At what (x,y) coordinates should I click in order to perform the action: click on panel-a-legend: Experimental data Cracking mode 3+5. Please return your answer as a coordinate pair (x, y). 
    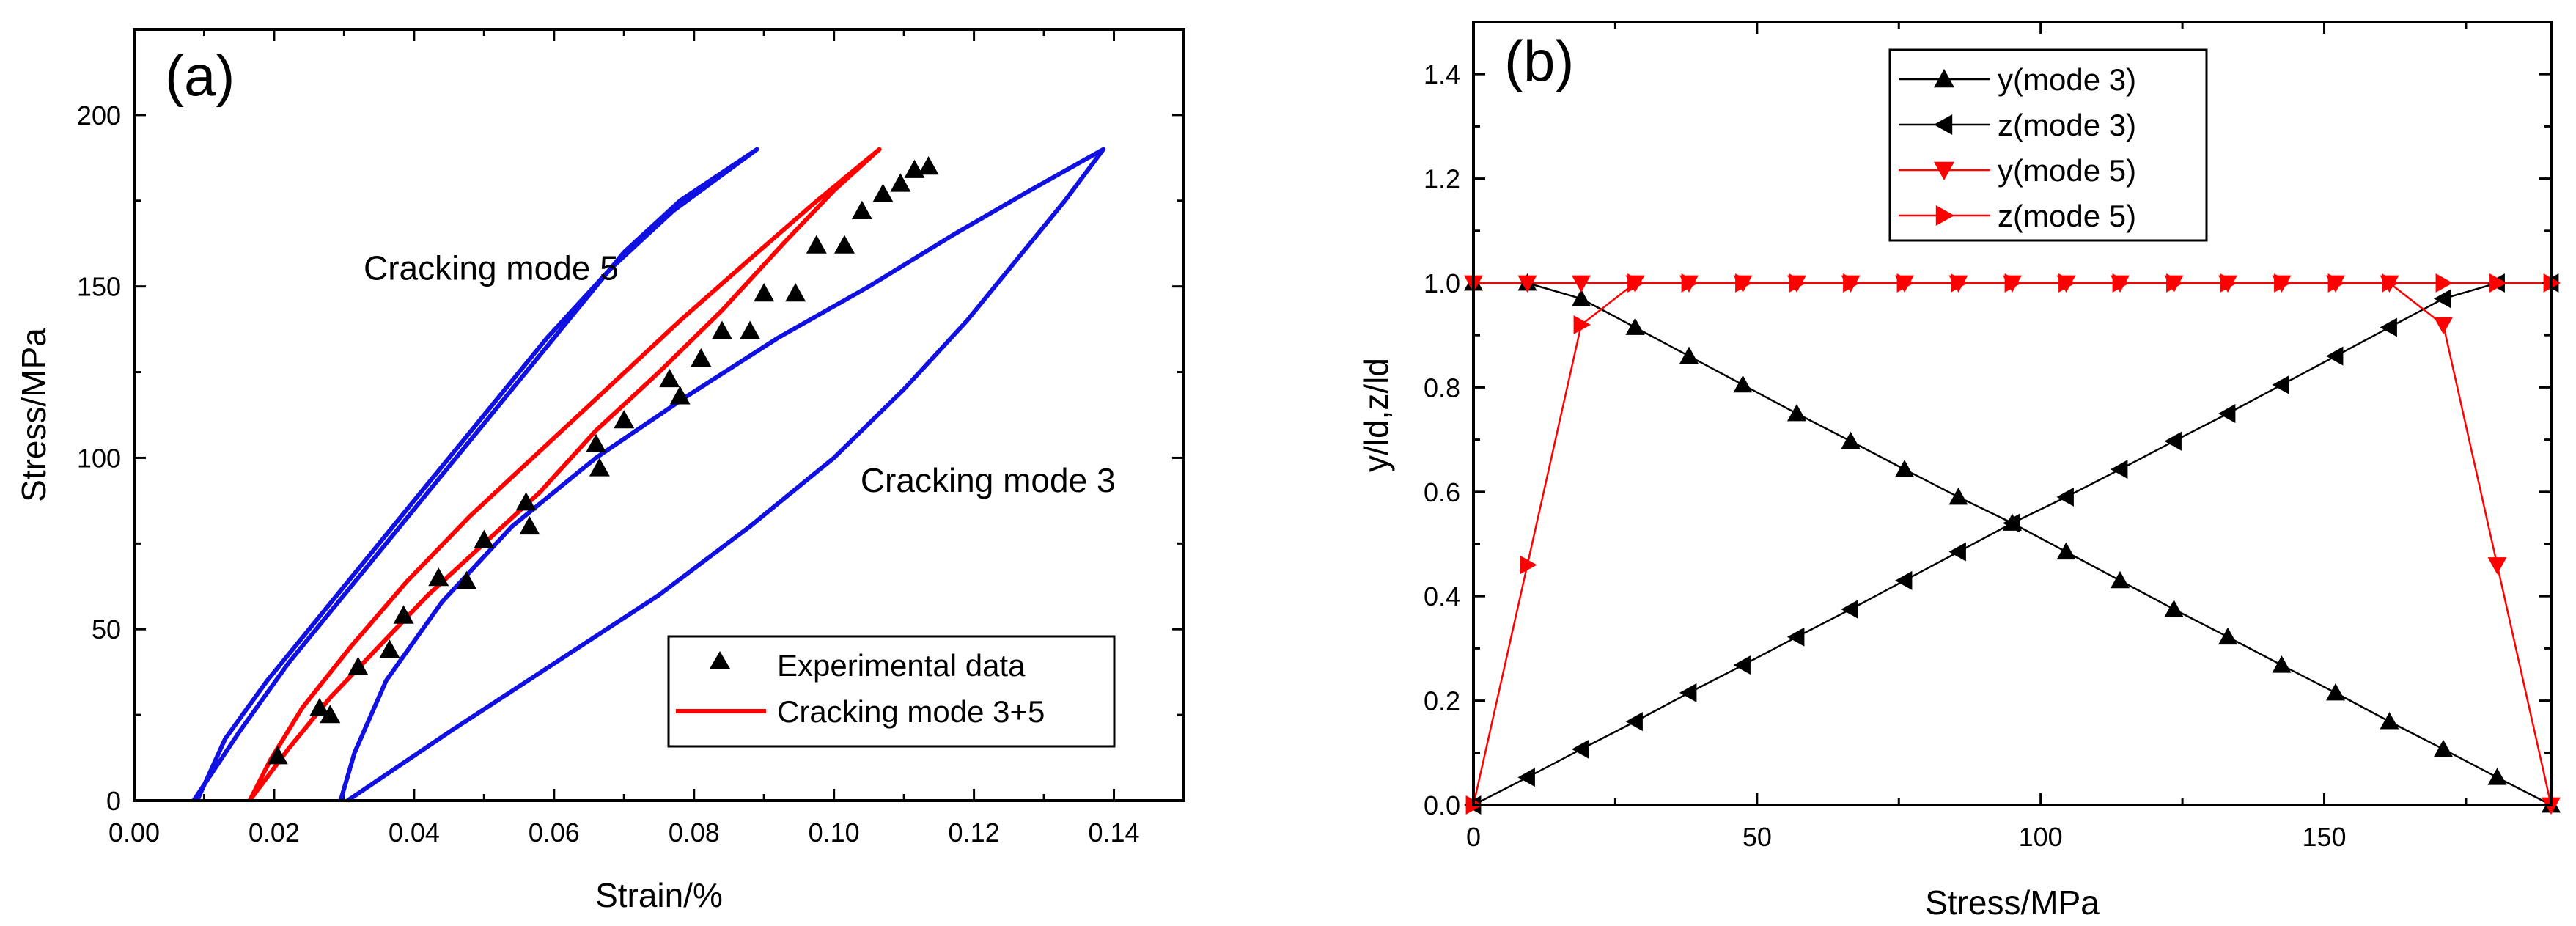
    Looking at the image, I should click on (891, 691).